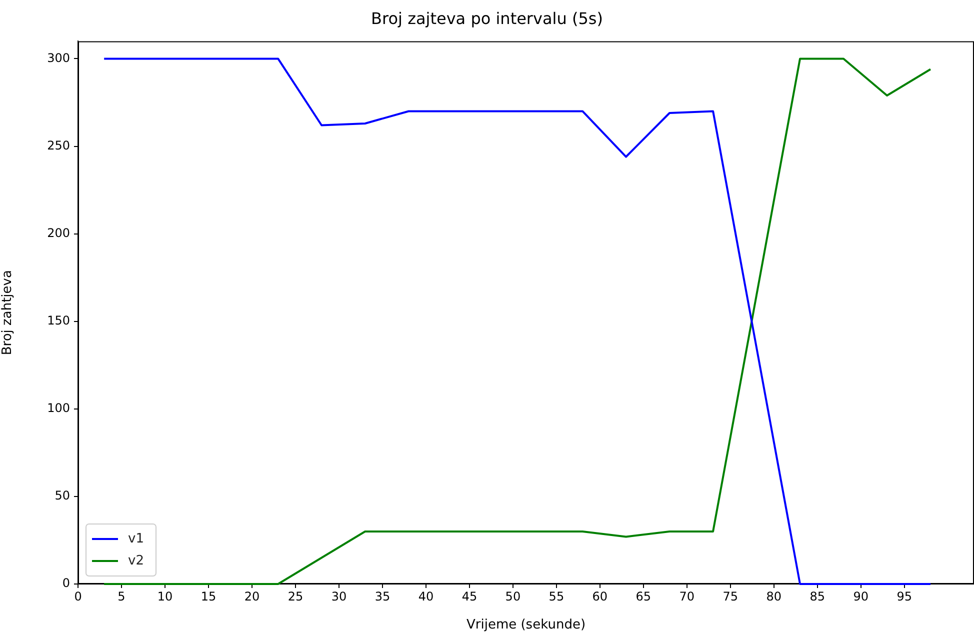  What do you see at coordinates (730, 596) in the screenshot?
I see `x-tick-label: 75` at bounding box center [730, 596].